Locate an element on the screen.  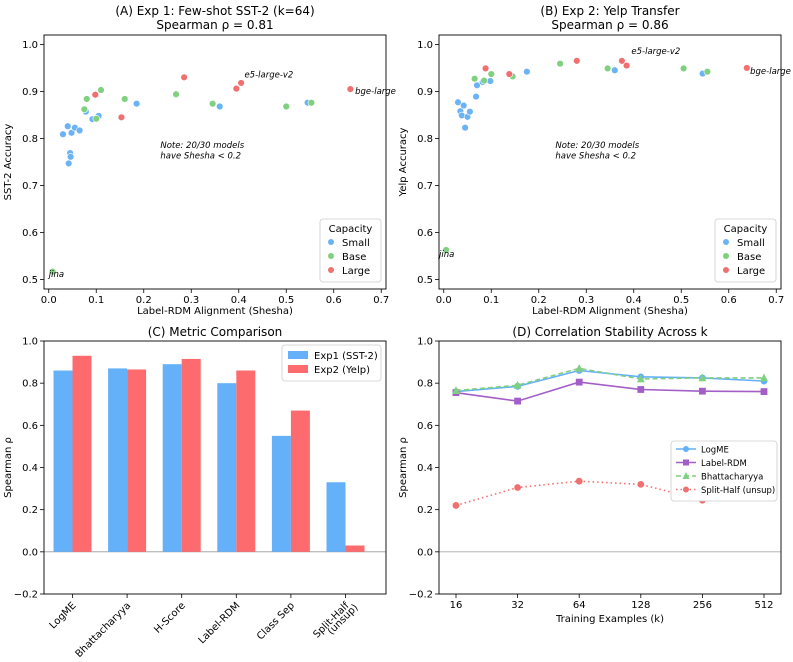
y-axis-label: Spearman ρ is located at coordinates (403, 467).